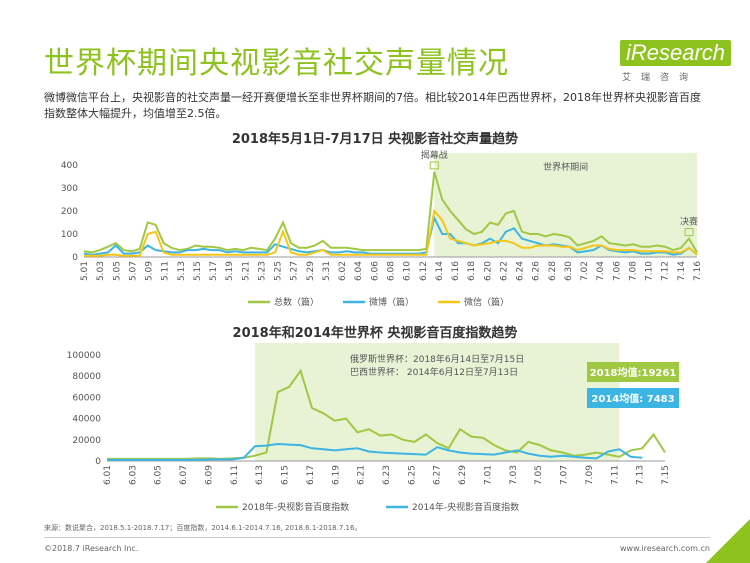 Image resolution: width=750 pixels, height=563 pixels. What do you see at coordinates (69, 235) in the screenshot?
I see `y-tick-label: 100` at bounding box center [69, 235].